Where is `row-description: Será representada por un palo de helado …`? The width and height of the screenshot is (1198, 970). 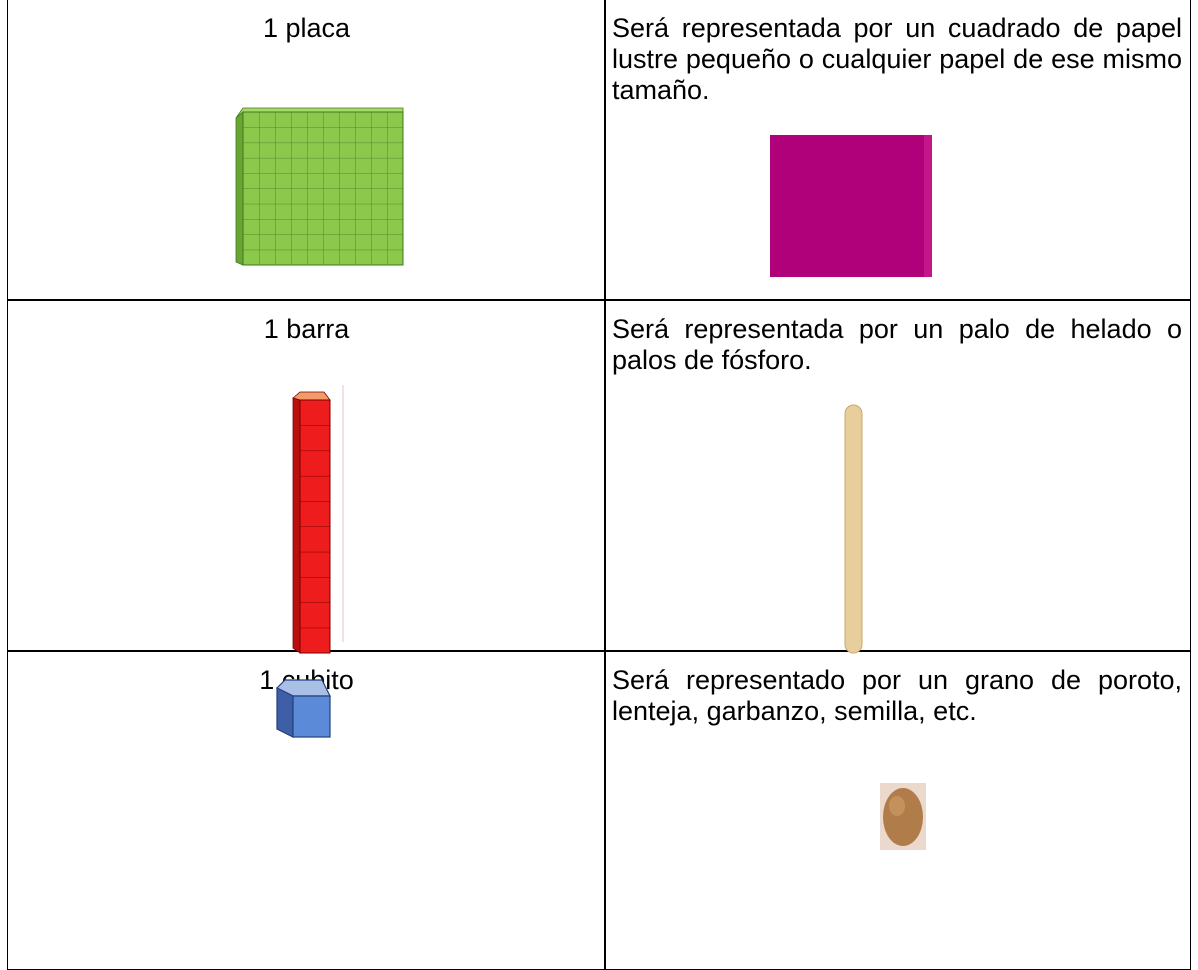 row-description: Será representada por un palo de helado … is located at coordinates (897, 344).